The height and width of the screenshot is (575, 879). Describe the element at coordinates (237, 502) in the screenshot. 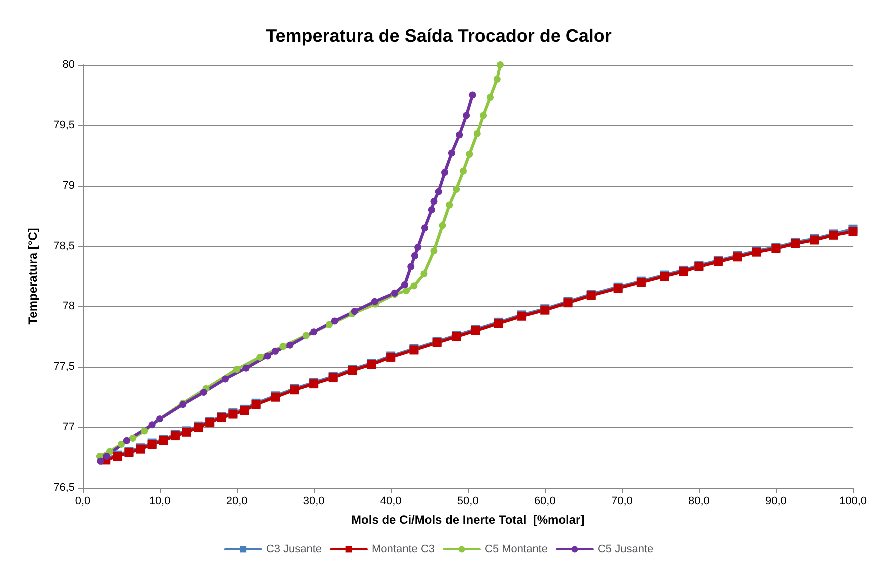

I see `x-tick-label: 20,0` at that location.